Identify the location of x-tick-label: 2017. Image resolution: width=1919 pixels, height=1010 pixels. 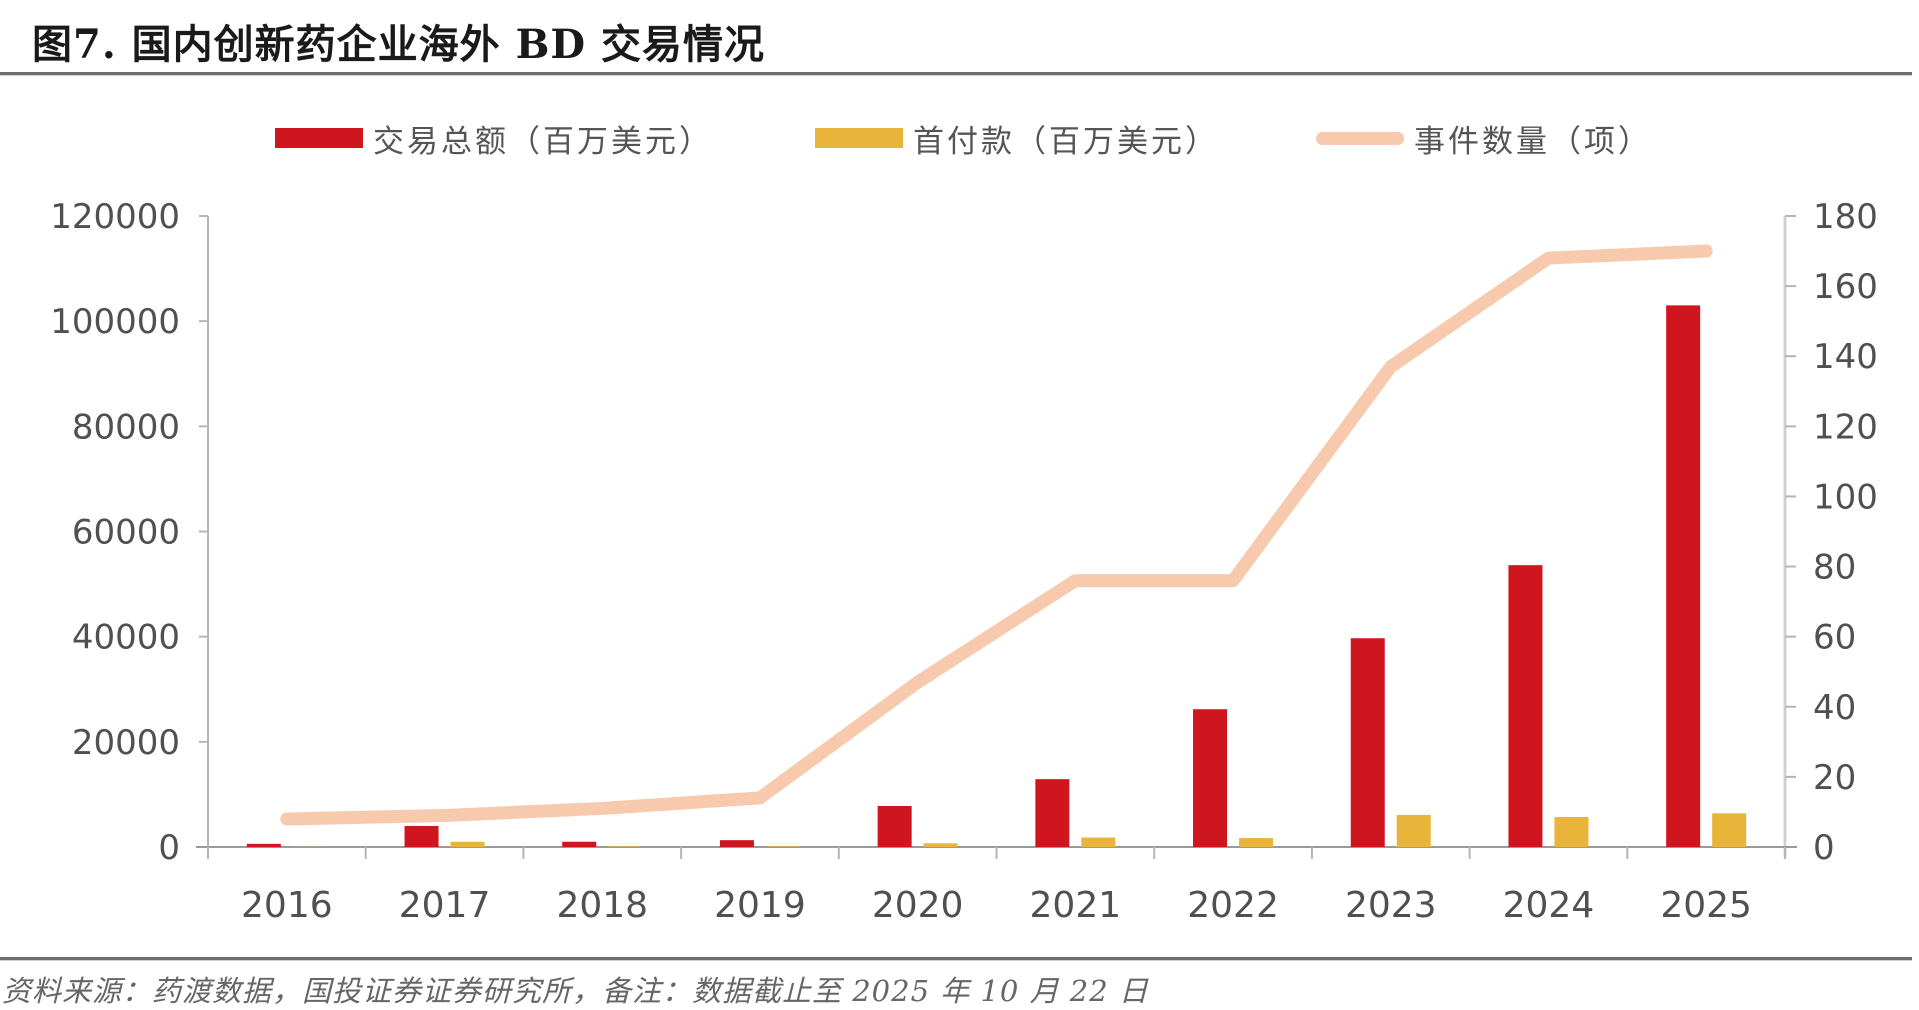
(445, 905).